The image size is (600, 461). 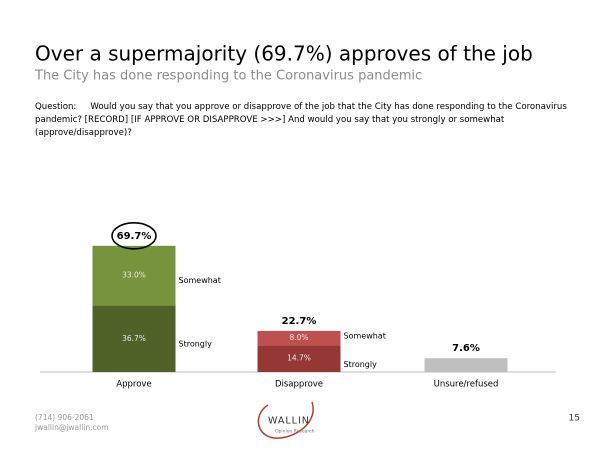 I want to click on question-label: Question:, so click(x=56, y=107).